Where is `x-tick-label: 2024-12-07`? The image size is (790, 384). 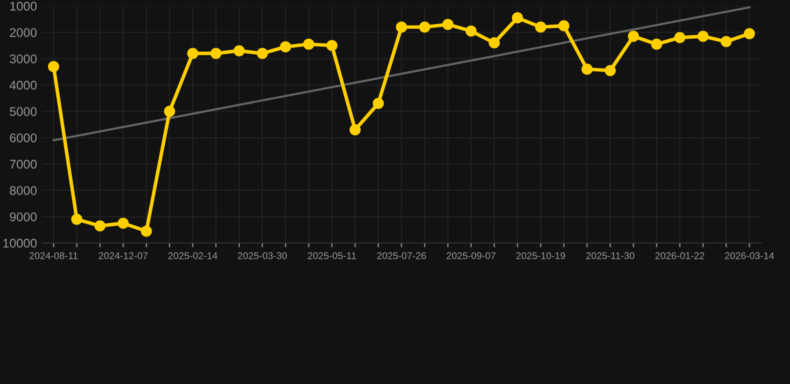
x-tick-label: 2024-12-07 is located at coordinates (123, 256).